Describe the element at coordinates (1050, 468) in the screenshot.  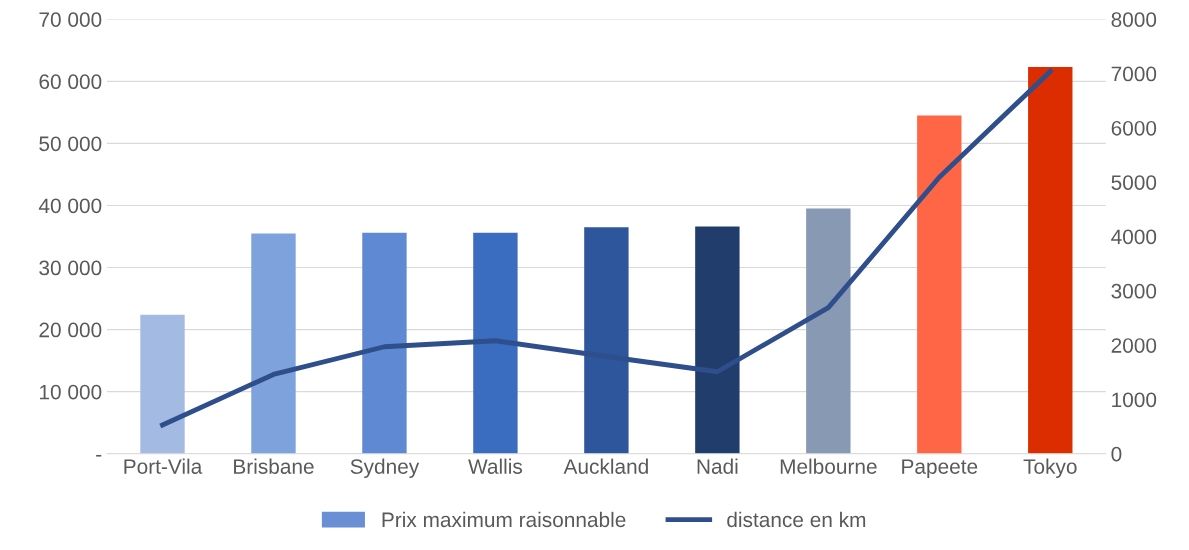
I see `x-tick-label: Tokyo` at that location.